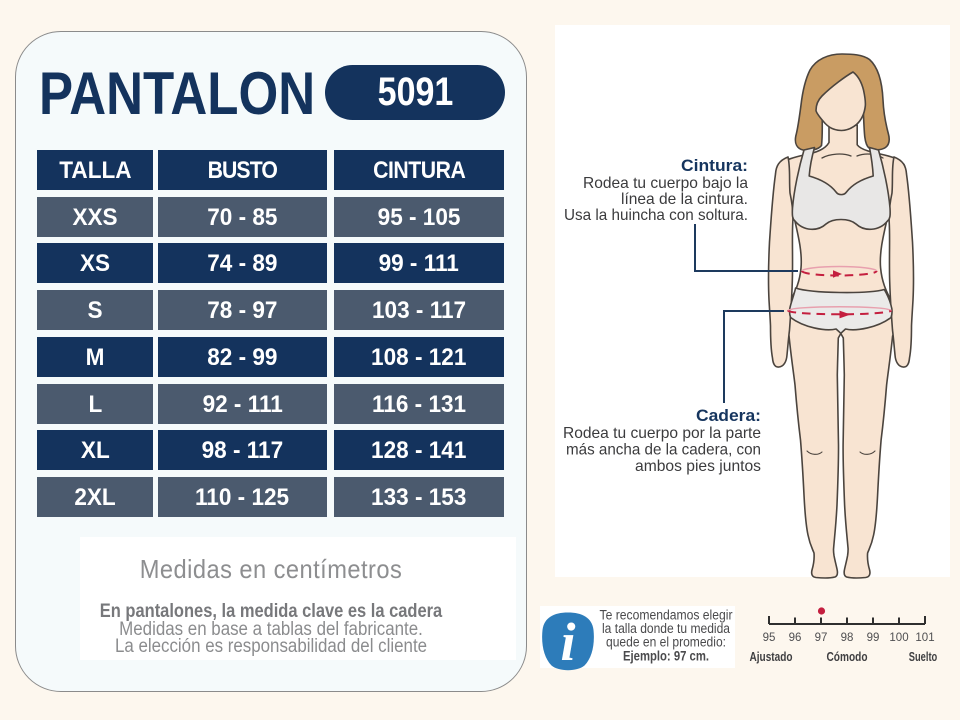 The height and width of the screenshot is (720, 960). Describe the element at coordinates (665, 183) in the screenshot. I see `svg-text: Rodea tu cuerpo bajo la` at that location.